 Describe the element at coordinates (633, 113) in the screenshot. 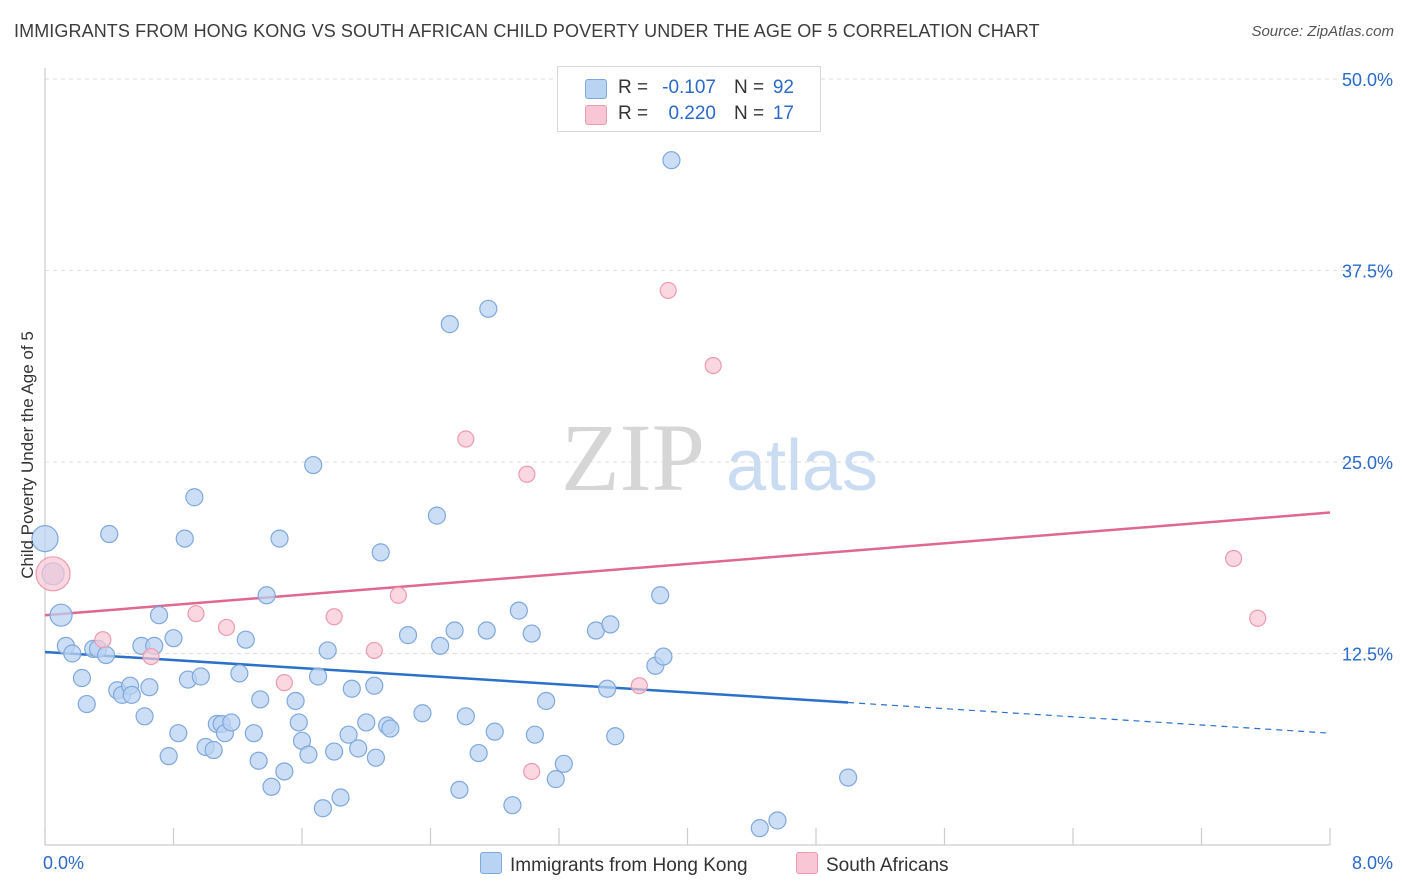

I see `stats-r-label: R =` at that location.